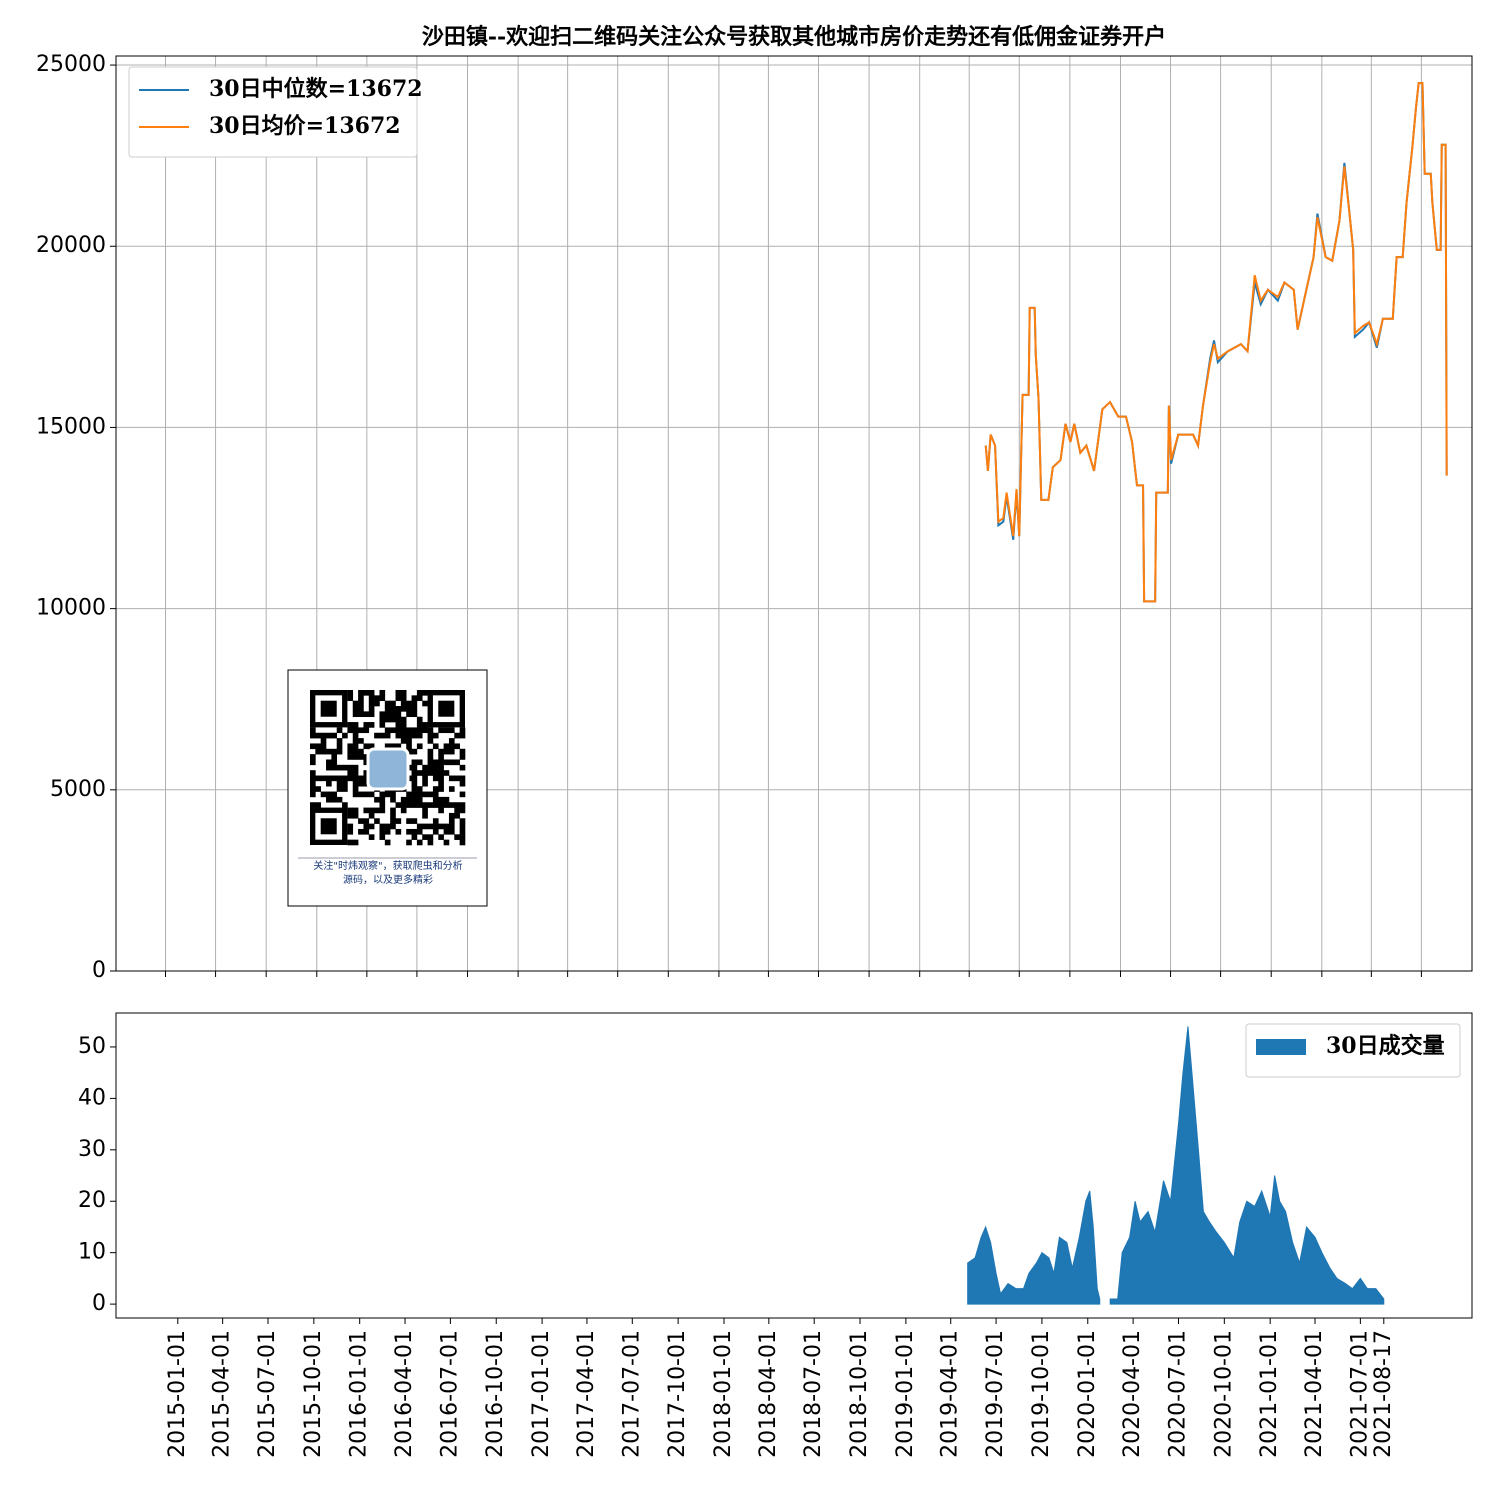  Describe the element at coordinates (586, 1394) in the screenshot. I see `x-tick-label: 2017-04-01` at that location.